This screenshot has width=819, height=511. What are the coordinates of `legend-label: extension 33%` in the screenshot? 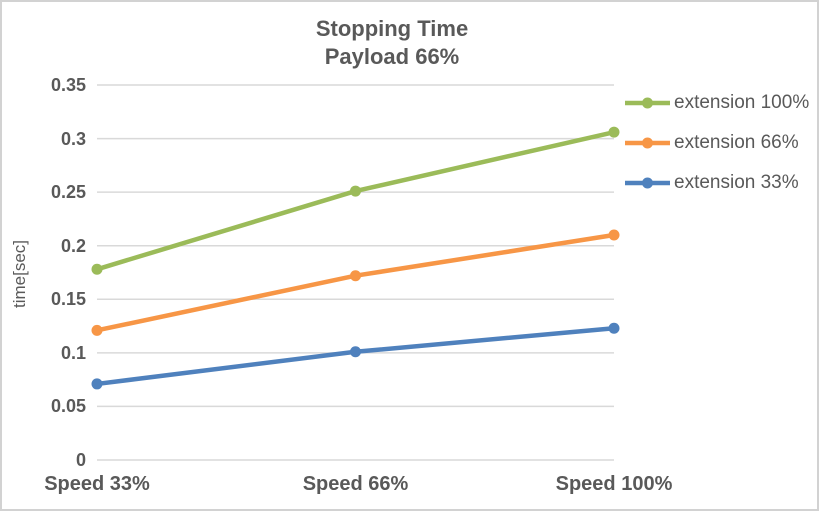 It's located at (736, 182).